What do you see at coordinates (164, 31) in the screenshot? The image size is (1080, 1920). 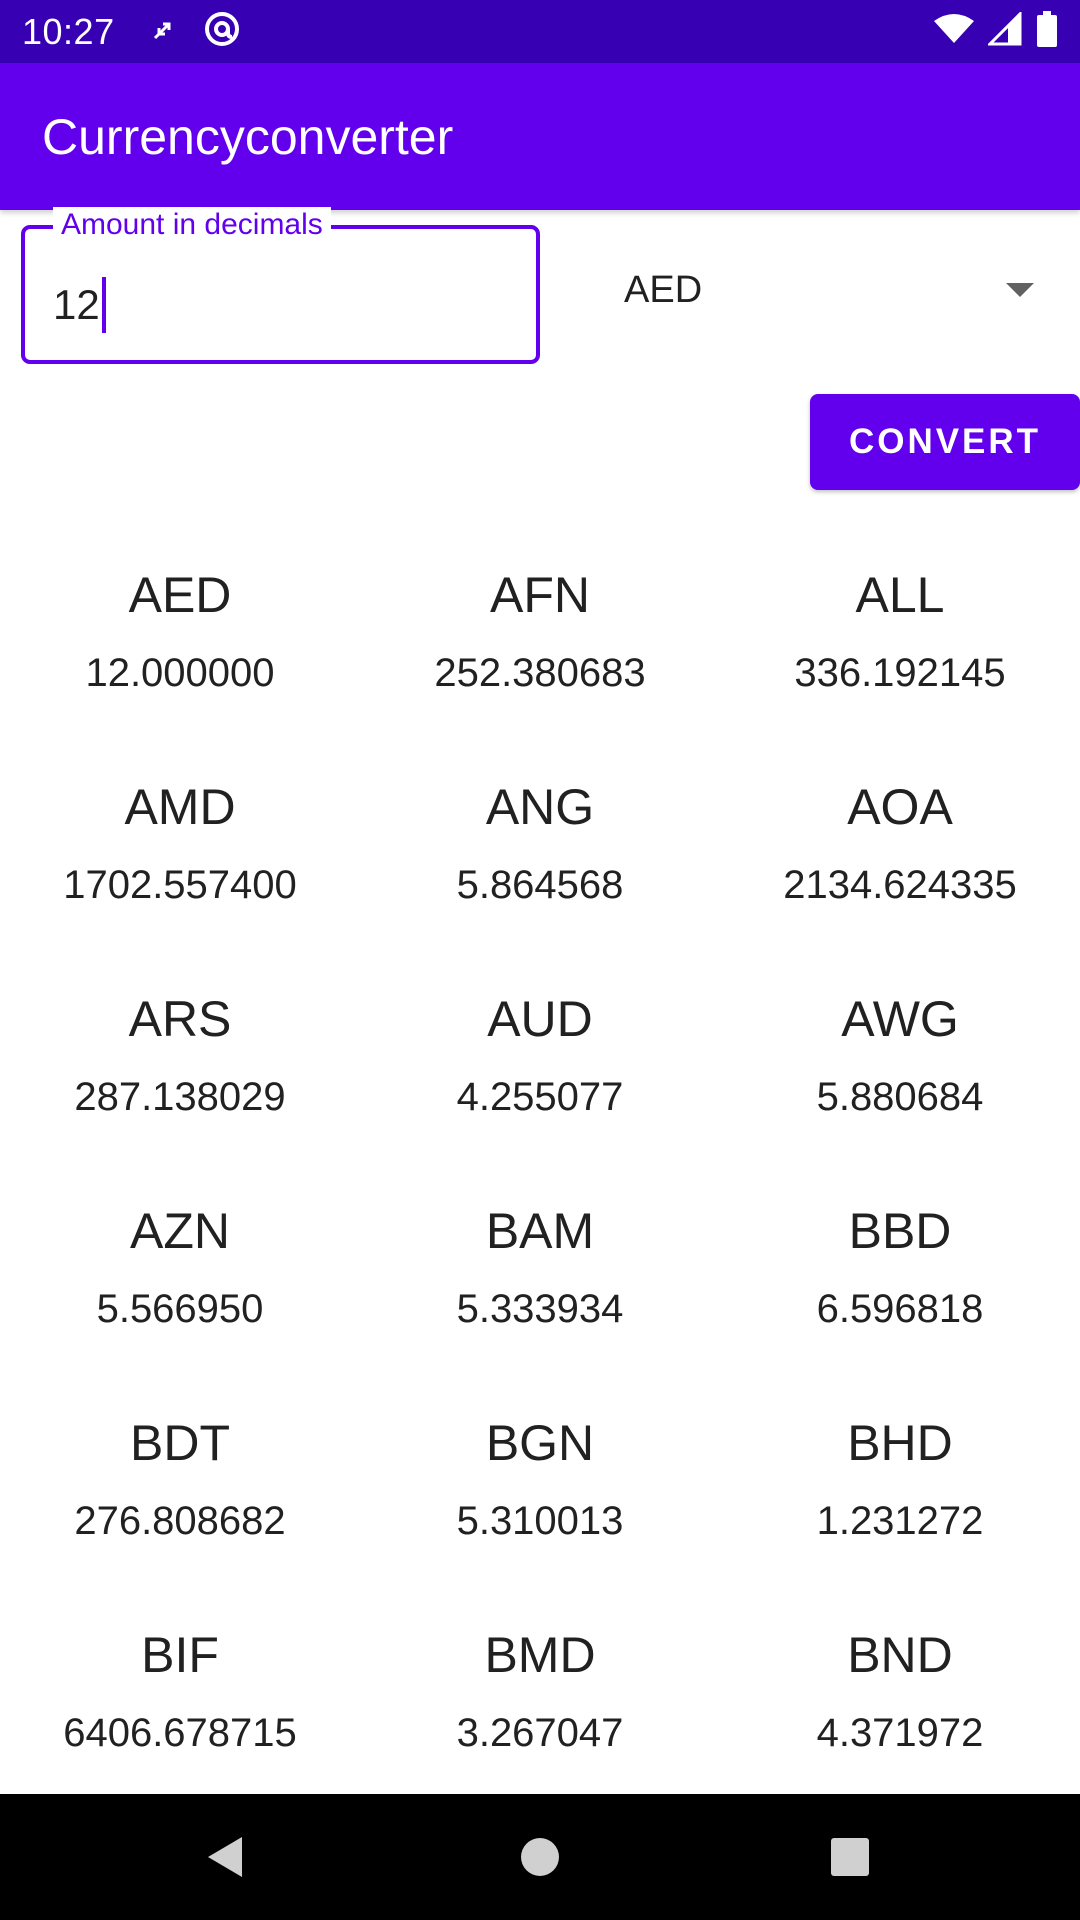 I see `sync-arrows-icon` at bounding box center [164, 31].